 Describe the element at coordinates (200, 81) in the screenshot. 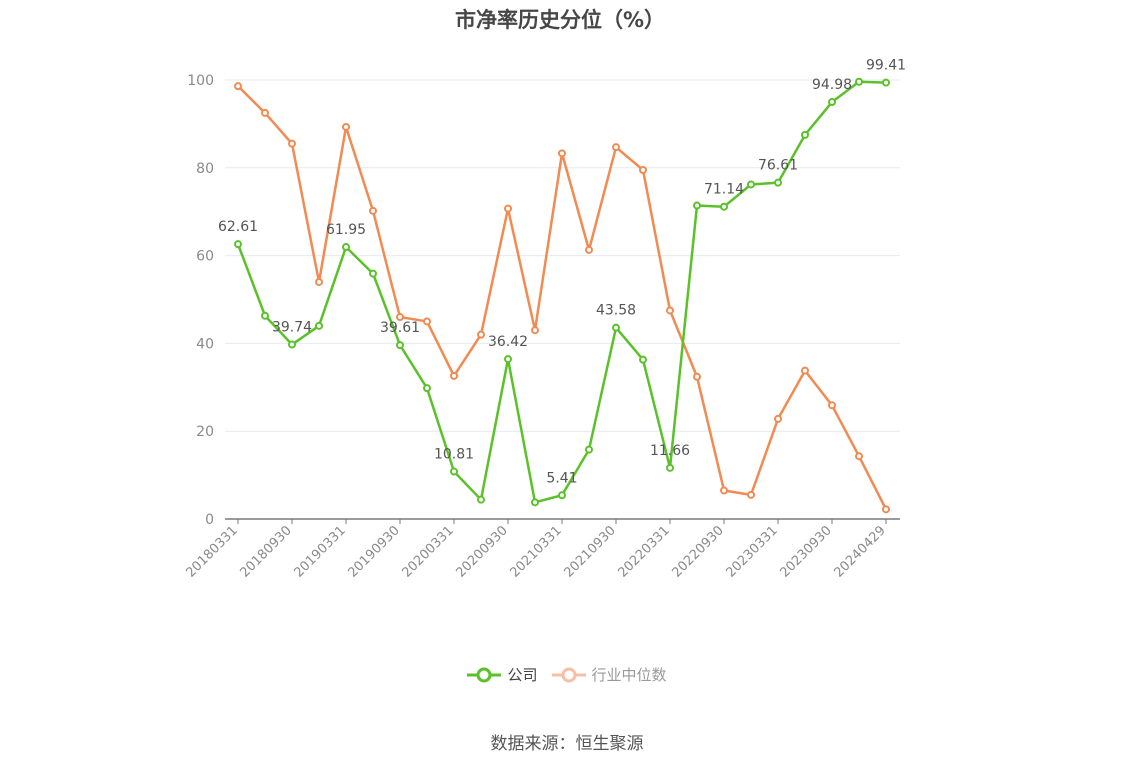

I see `y-tick-label: 100` at that location.